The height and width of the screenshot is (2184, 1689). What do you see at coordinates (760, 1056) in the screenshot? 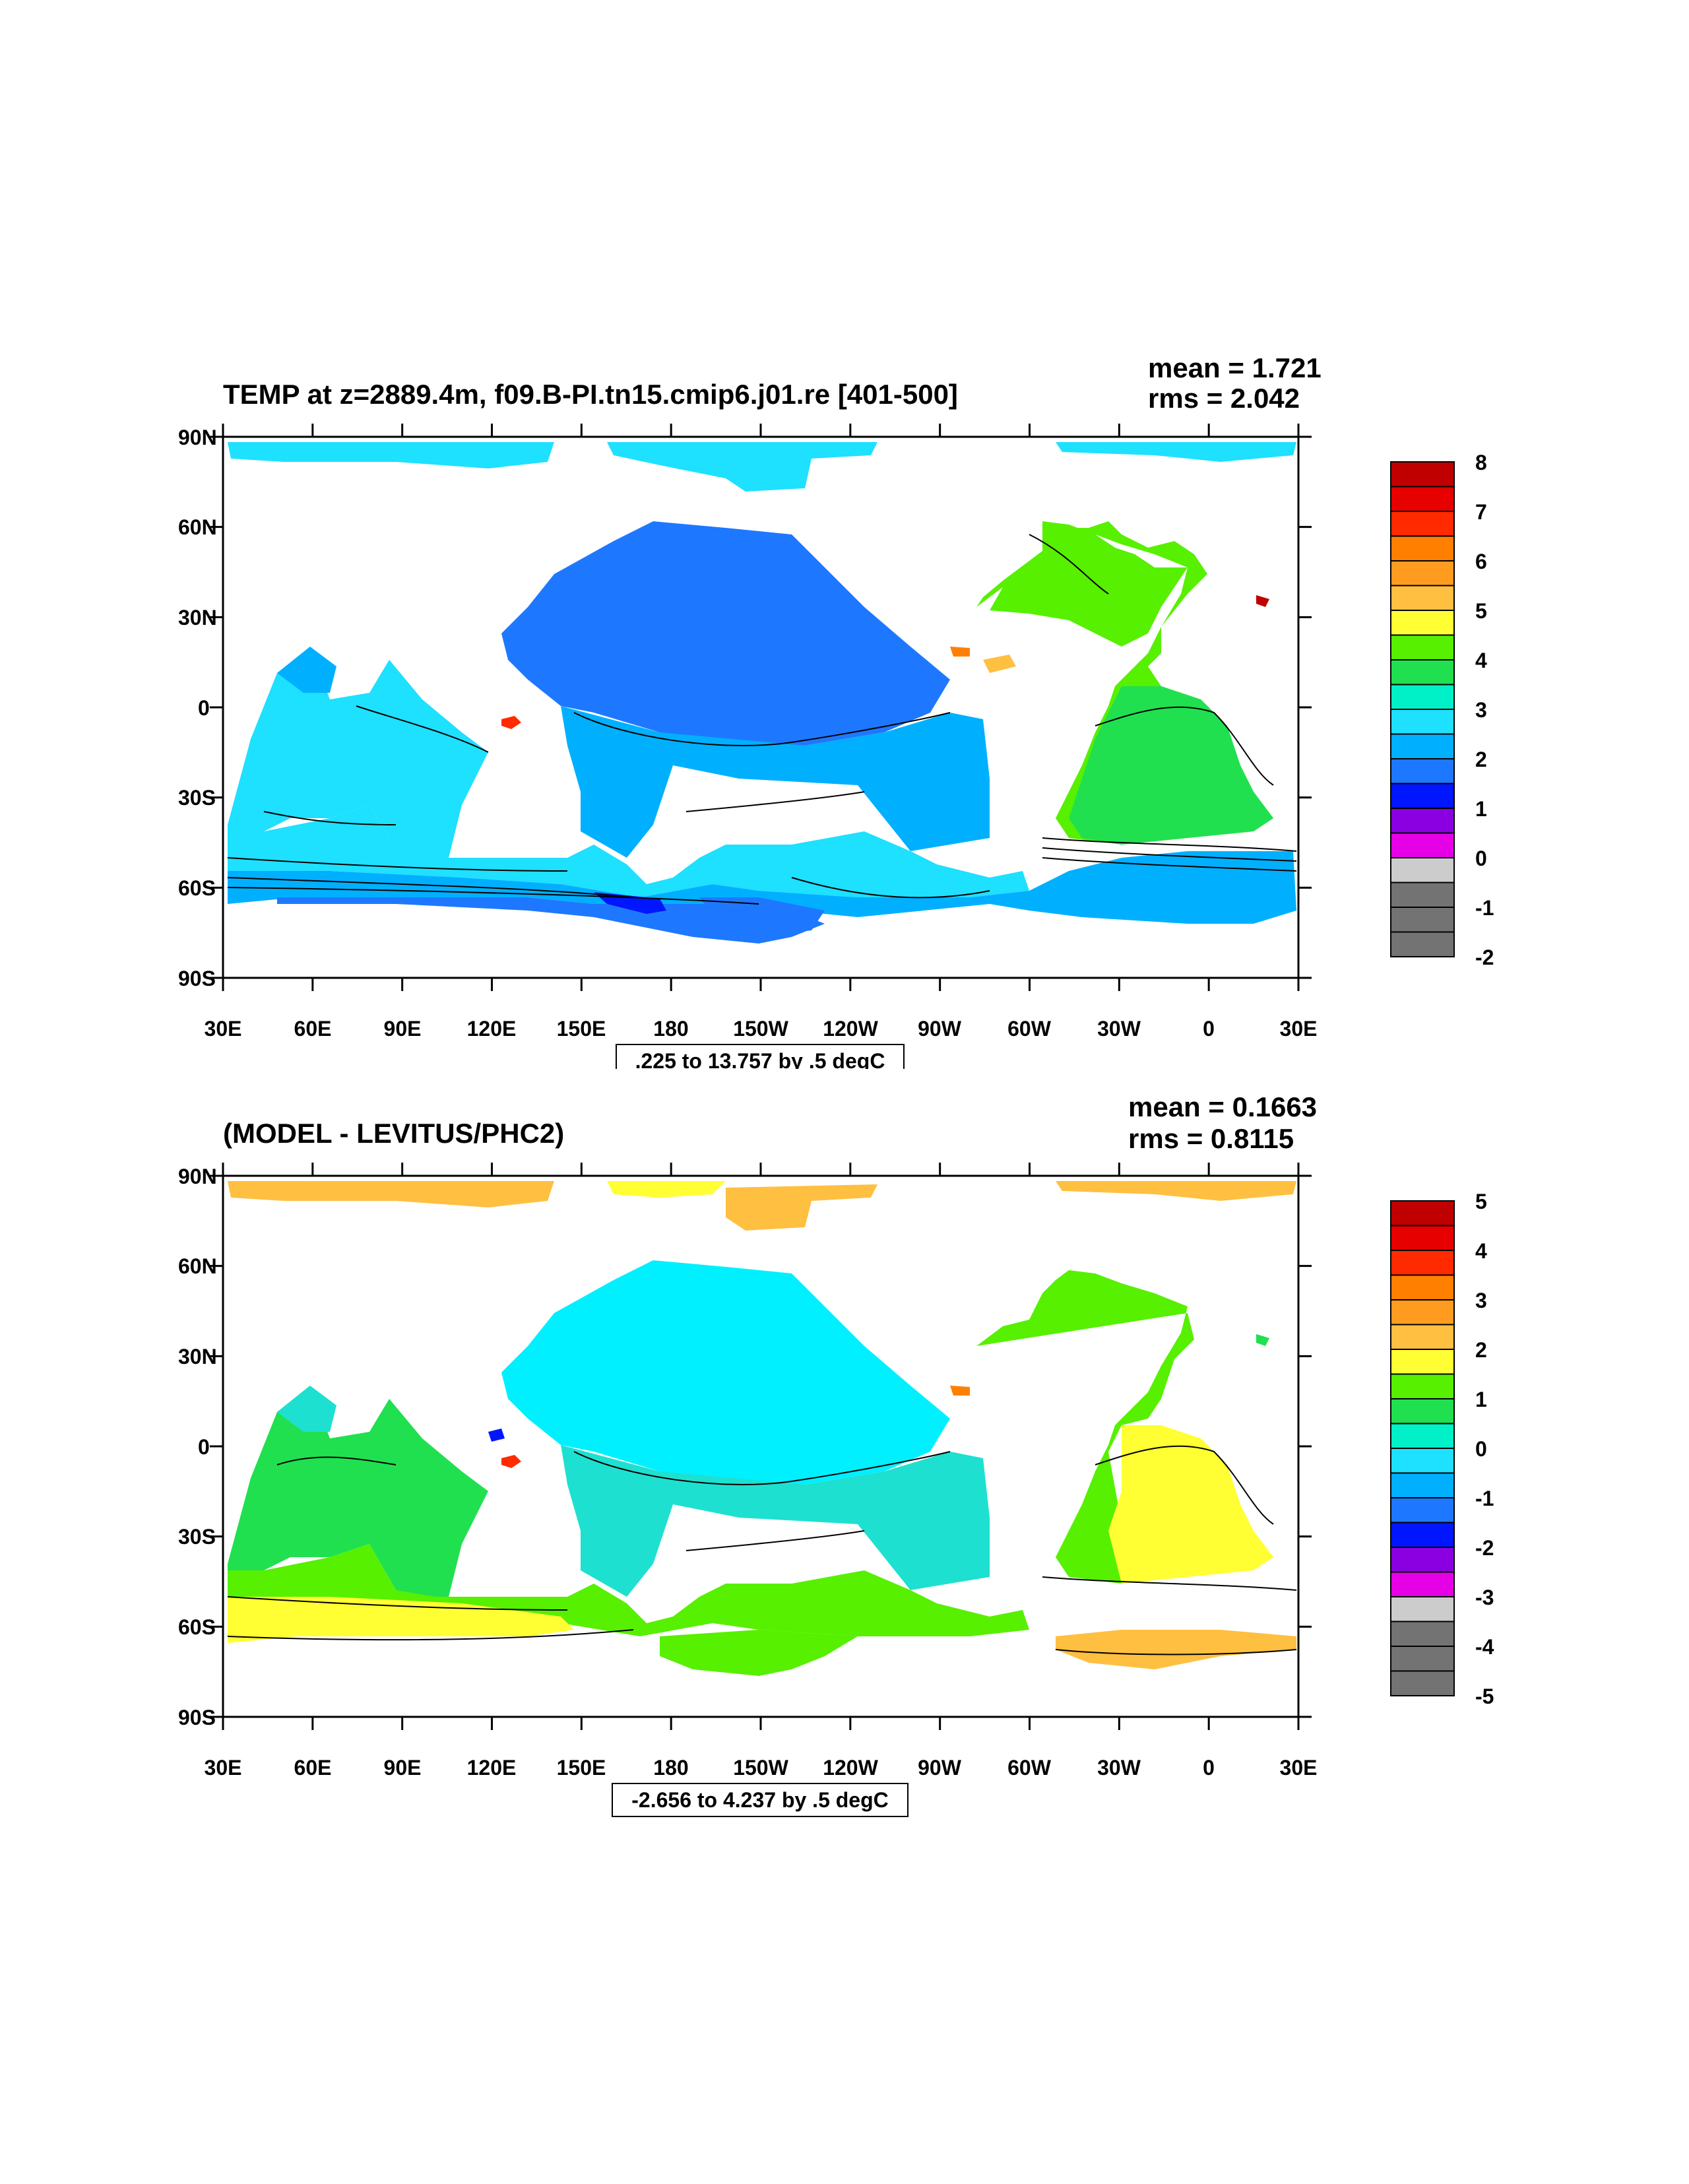
I see `range-box: .225 to 13.757 by .5 degC` at bounding box center [760, 1056].